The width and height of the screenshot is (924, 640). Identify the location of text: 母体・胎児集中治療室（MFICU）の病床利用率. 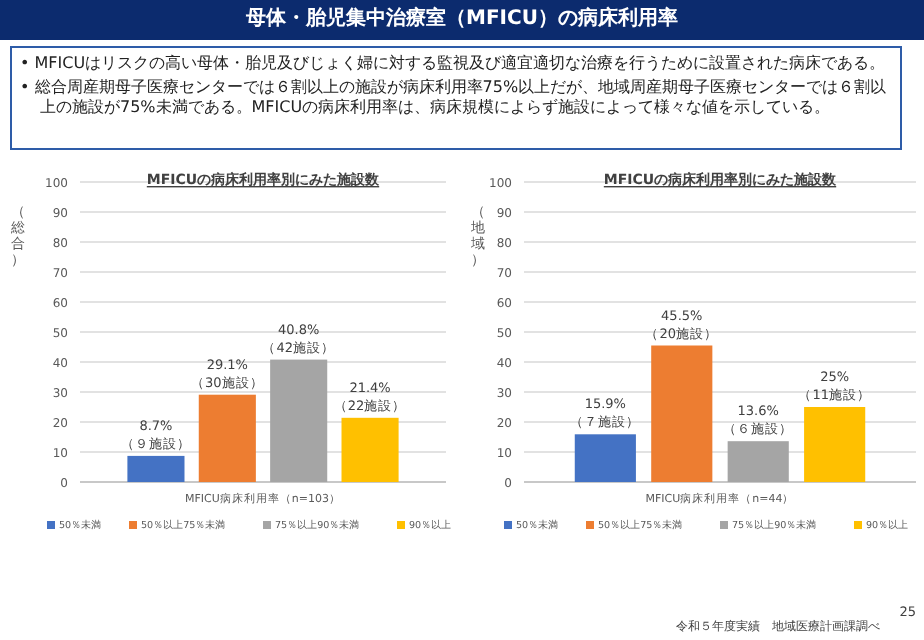
(462, 20).